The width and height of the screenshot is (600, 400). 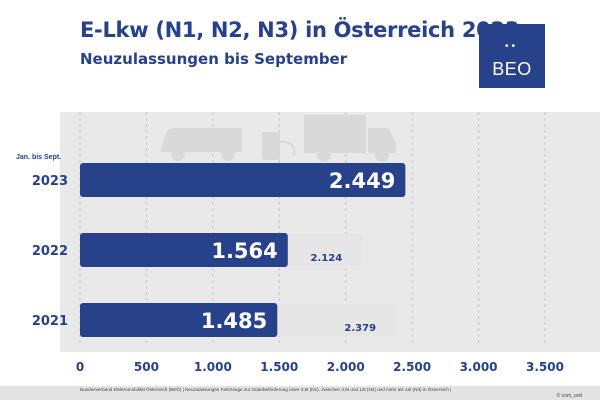 I want to click on charging-cable-icon, so click(x=287, y=148).